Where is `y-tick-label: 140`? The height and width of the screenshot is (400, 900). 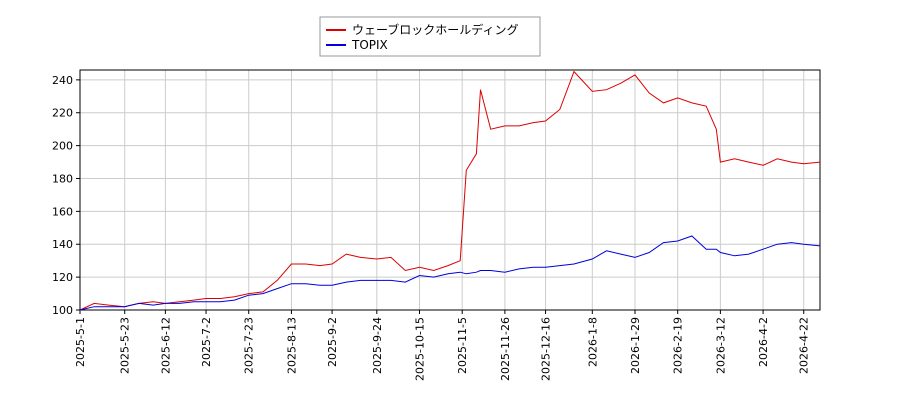
y-tick-label: 140 is located at coordinates (62, 244).